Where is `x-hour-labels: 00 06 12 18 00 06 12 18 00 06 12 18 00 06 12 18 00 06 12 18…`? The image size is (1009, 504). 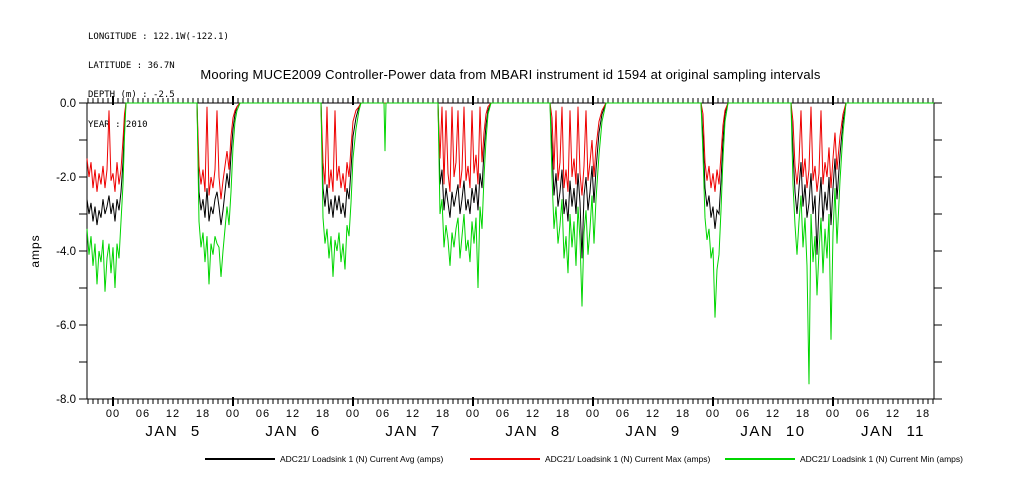 x-hour-labels: 00 06 12 18 00 06 12 18 00 06 12 18 00 06 12 18 00 06 12 18… is located at coordinates (518, 414).